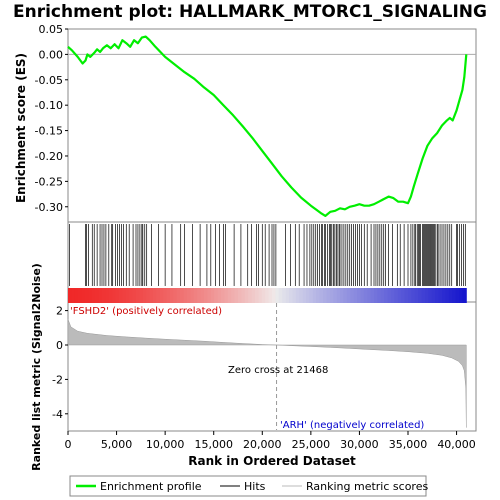  I want to click on hit-marks-group, so click(267, 255).